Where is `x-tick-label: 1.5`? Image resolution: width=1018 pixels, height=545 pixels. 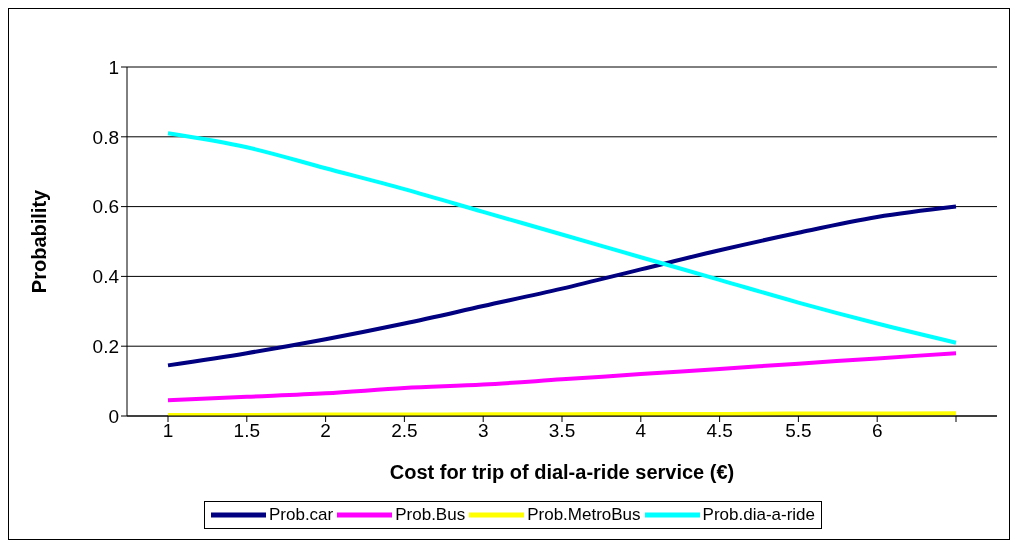
x-tick-label: 1.5 is located at coordinates (247, 431).